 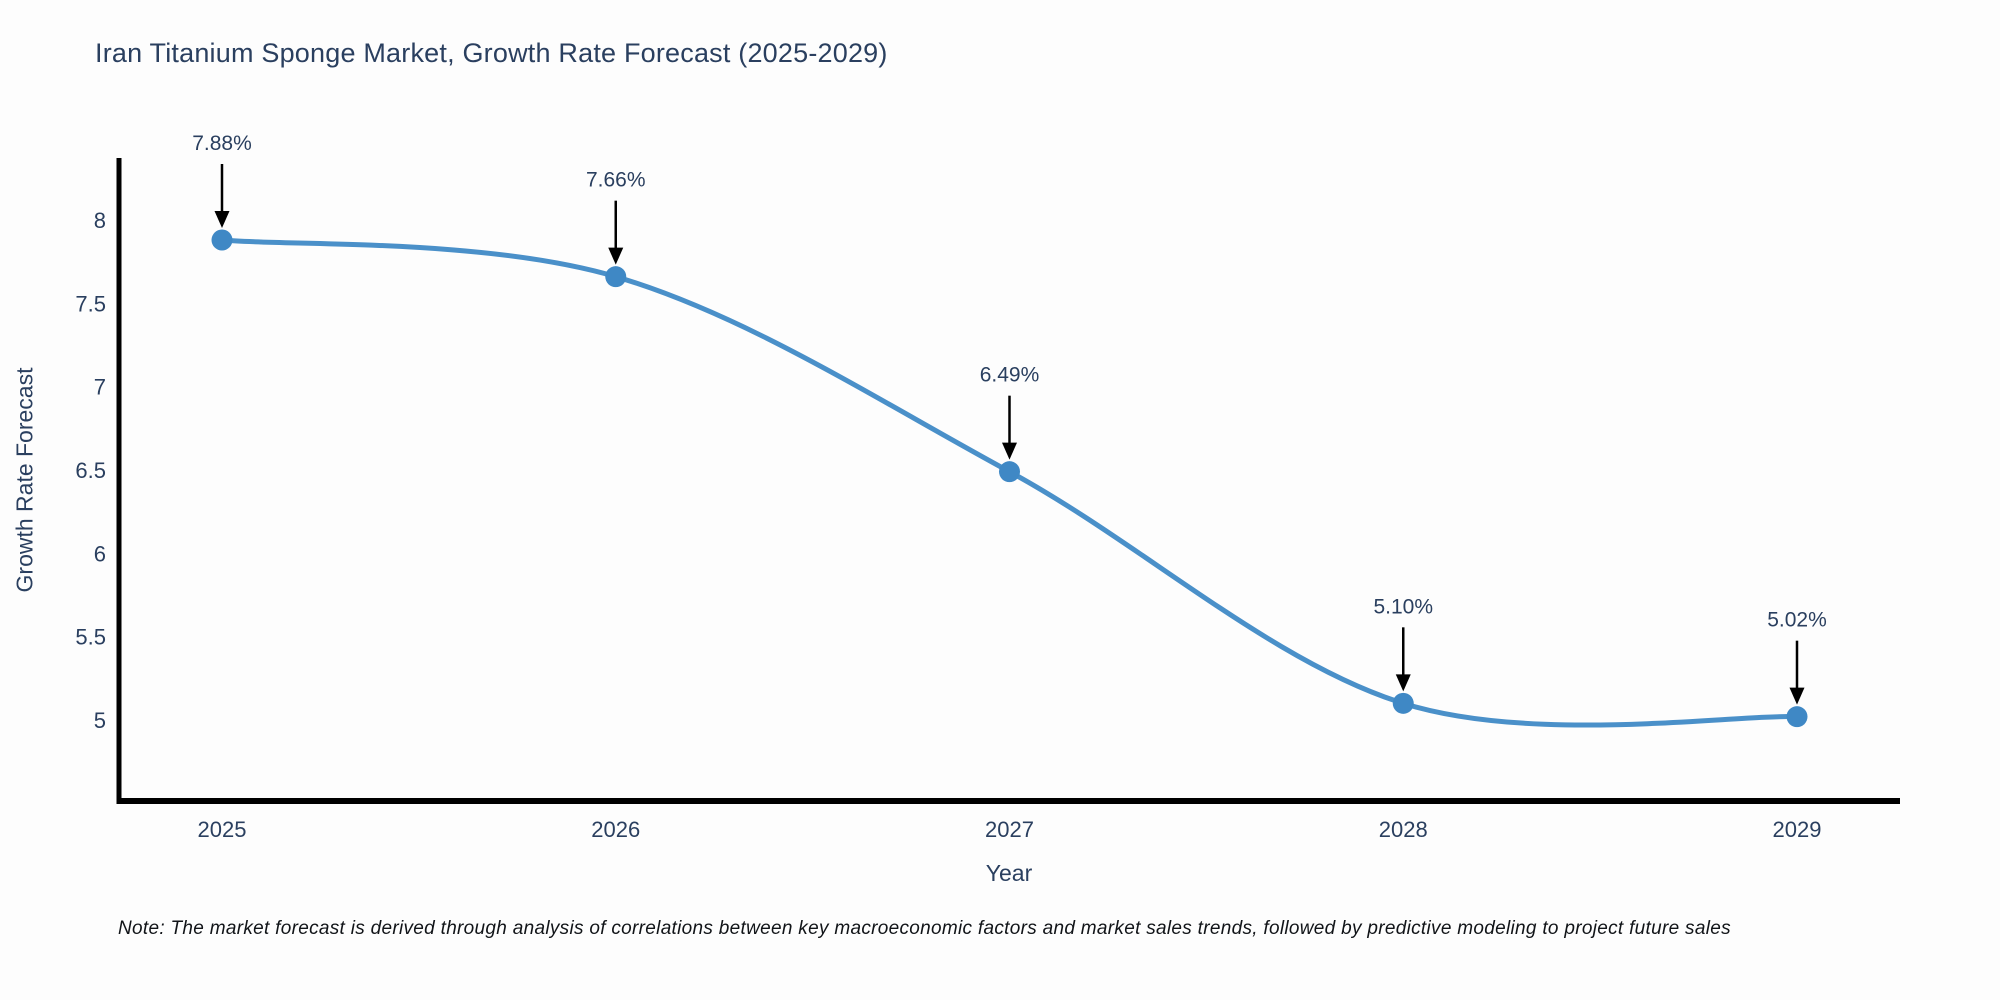 I want to click on y-tick-label: 7, so click(x=100, y=387).